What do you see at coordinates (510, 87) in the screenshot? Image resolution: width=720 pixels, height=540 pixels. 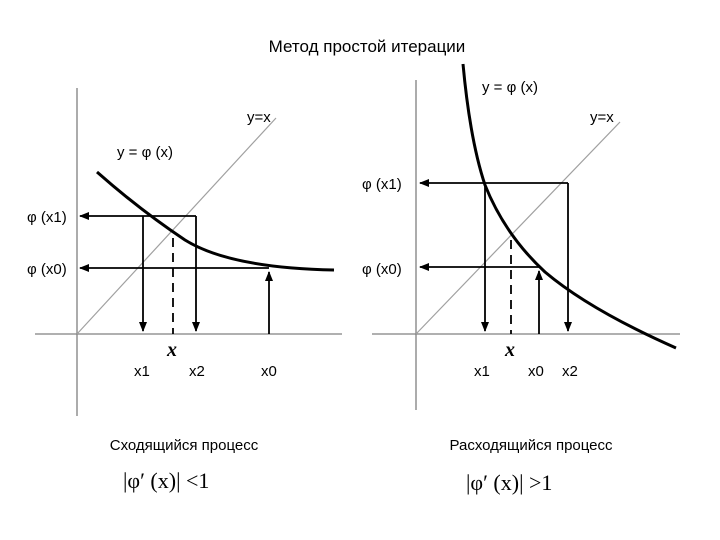 I see `right-curve-label: y = φ (x)` at bounding box center [510, 87].